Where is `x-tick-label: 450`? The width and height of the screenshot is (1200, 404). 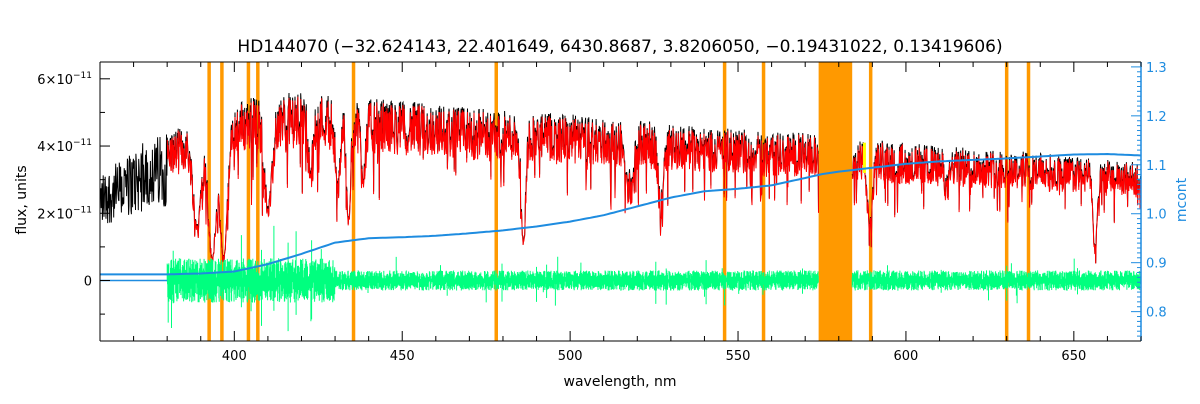 x-tick-label: 450 is located at coordinates (402, 356).